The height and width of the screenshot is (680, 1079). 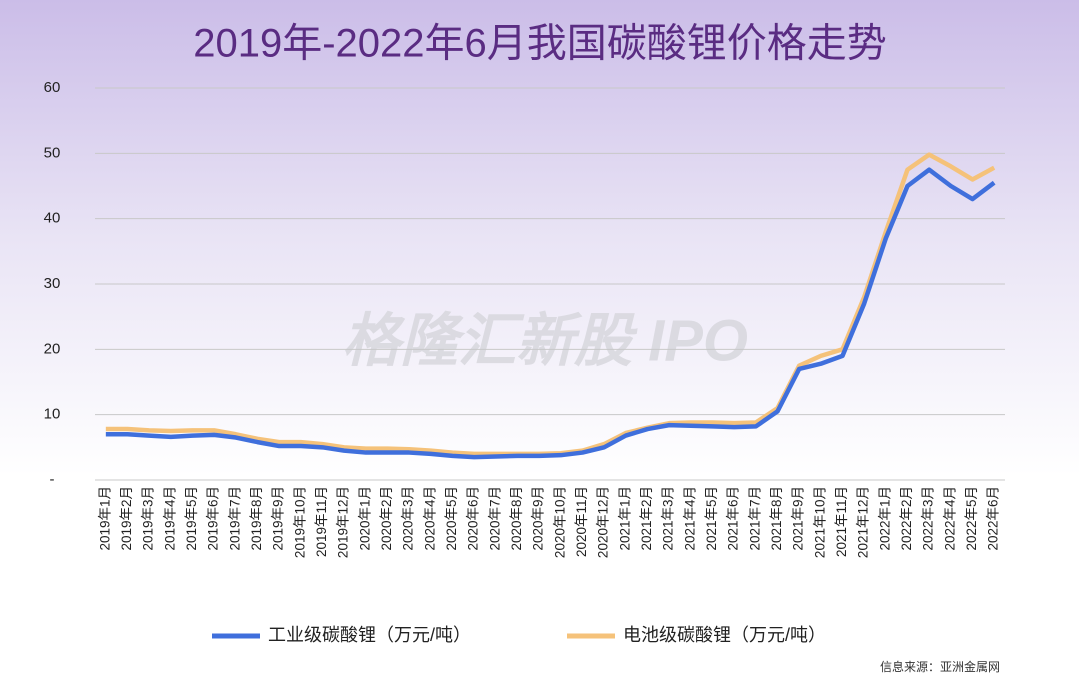 I want to click on y-tick-label: 50, so click(x=52, y=152).